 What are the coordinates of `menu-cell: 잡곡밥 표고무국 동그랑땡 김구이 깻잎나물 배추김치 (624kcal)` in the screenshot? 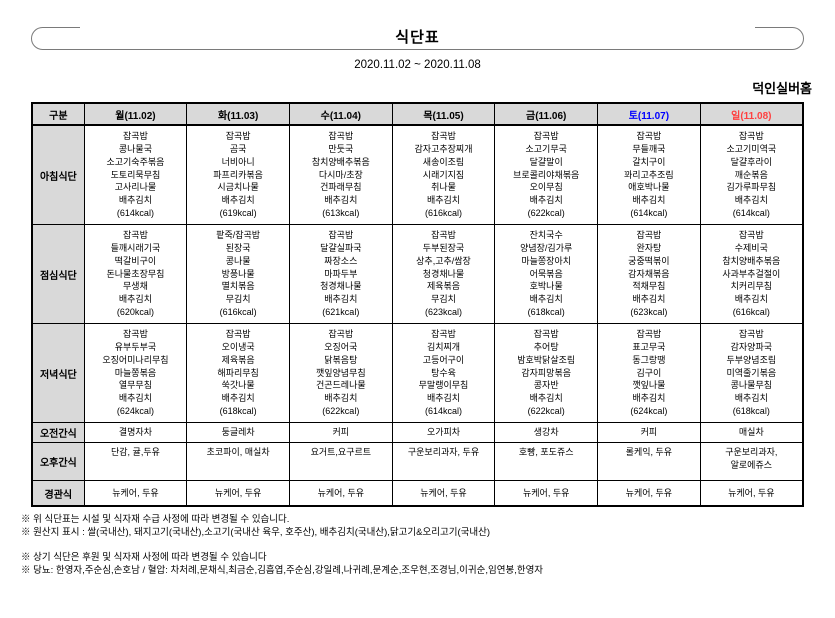 It's located at (649, 373).